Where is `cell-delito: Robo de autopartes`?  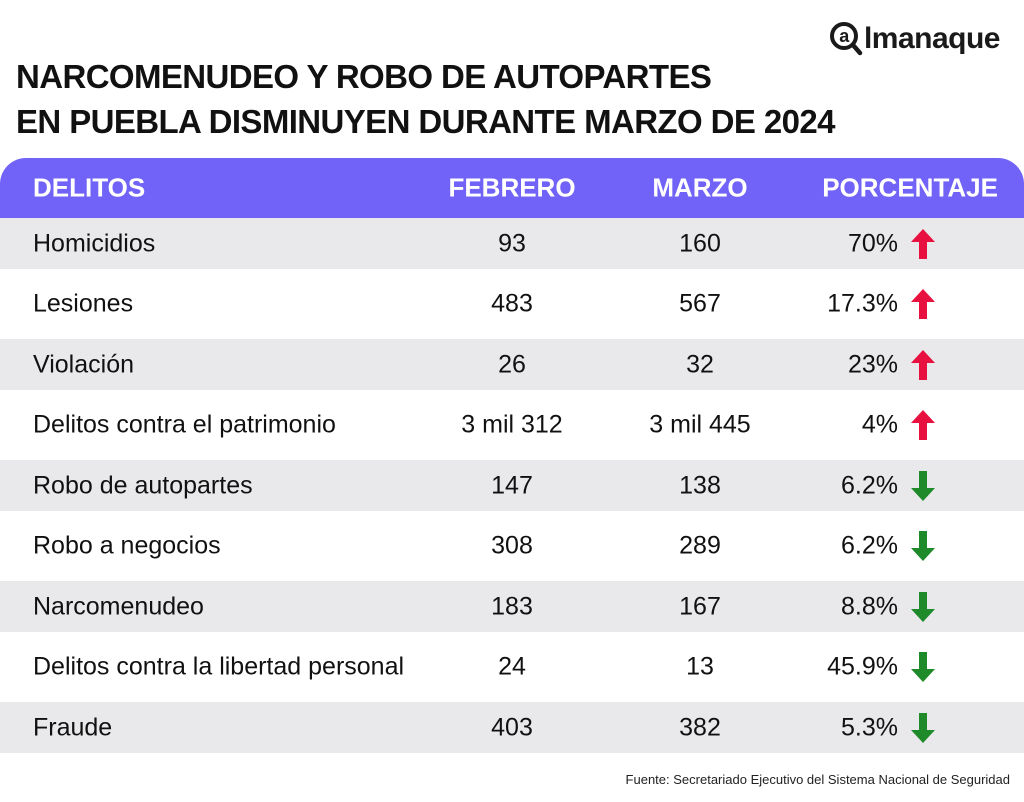
cell-delito: Robo de autopartes is located at coordinates (143, 485).